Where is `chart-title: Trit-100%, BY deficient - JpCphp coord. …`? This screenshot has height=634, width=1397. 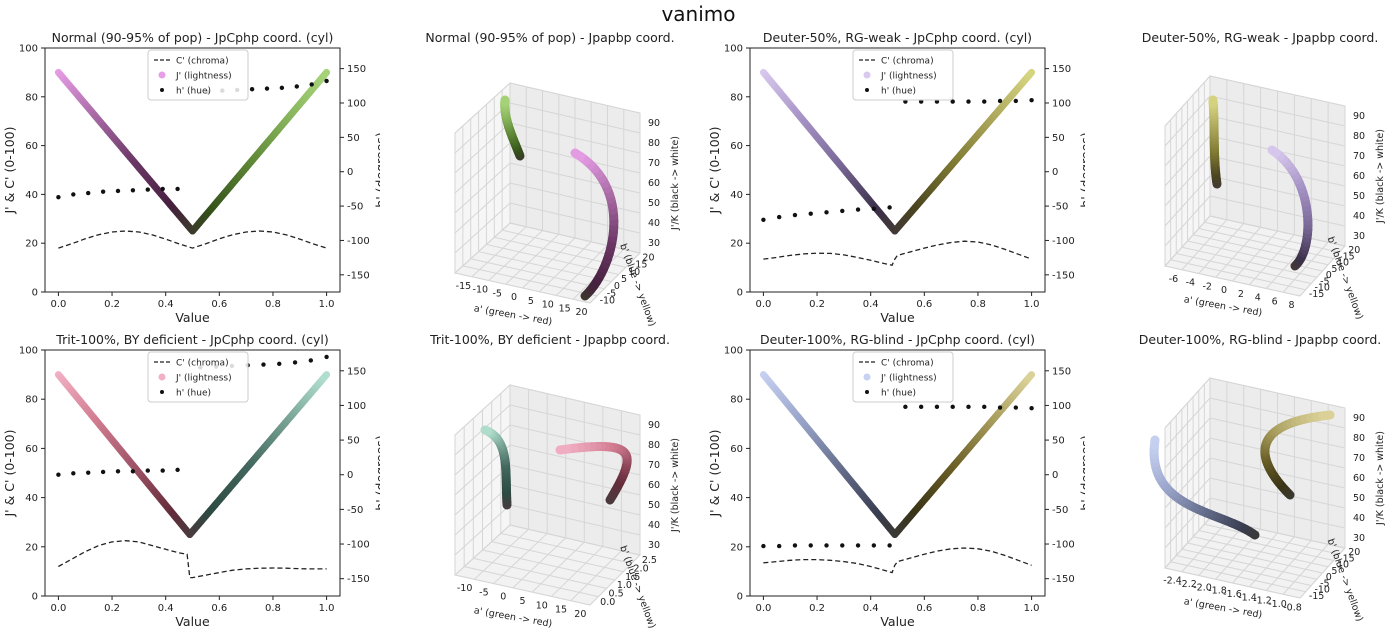 chart-title: Trit-100%, BY deficient - JpCphp coord. … is located at coordinates (191, 339).